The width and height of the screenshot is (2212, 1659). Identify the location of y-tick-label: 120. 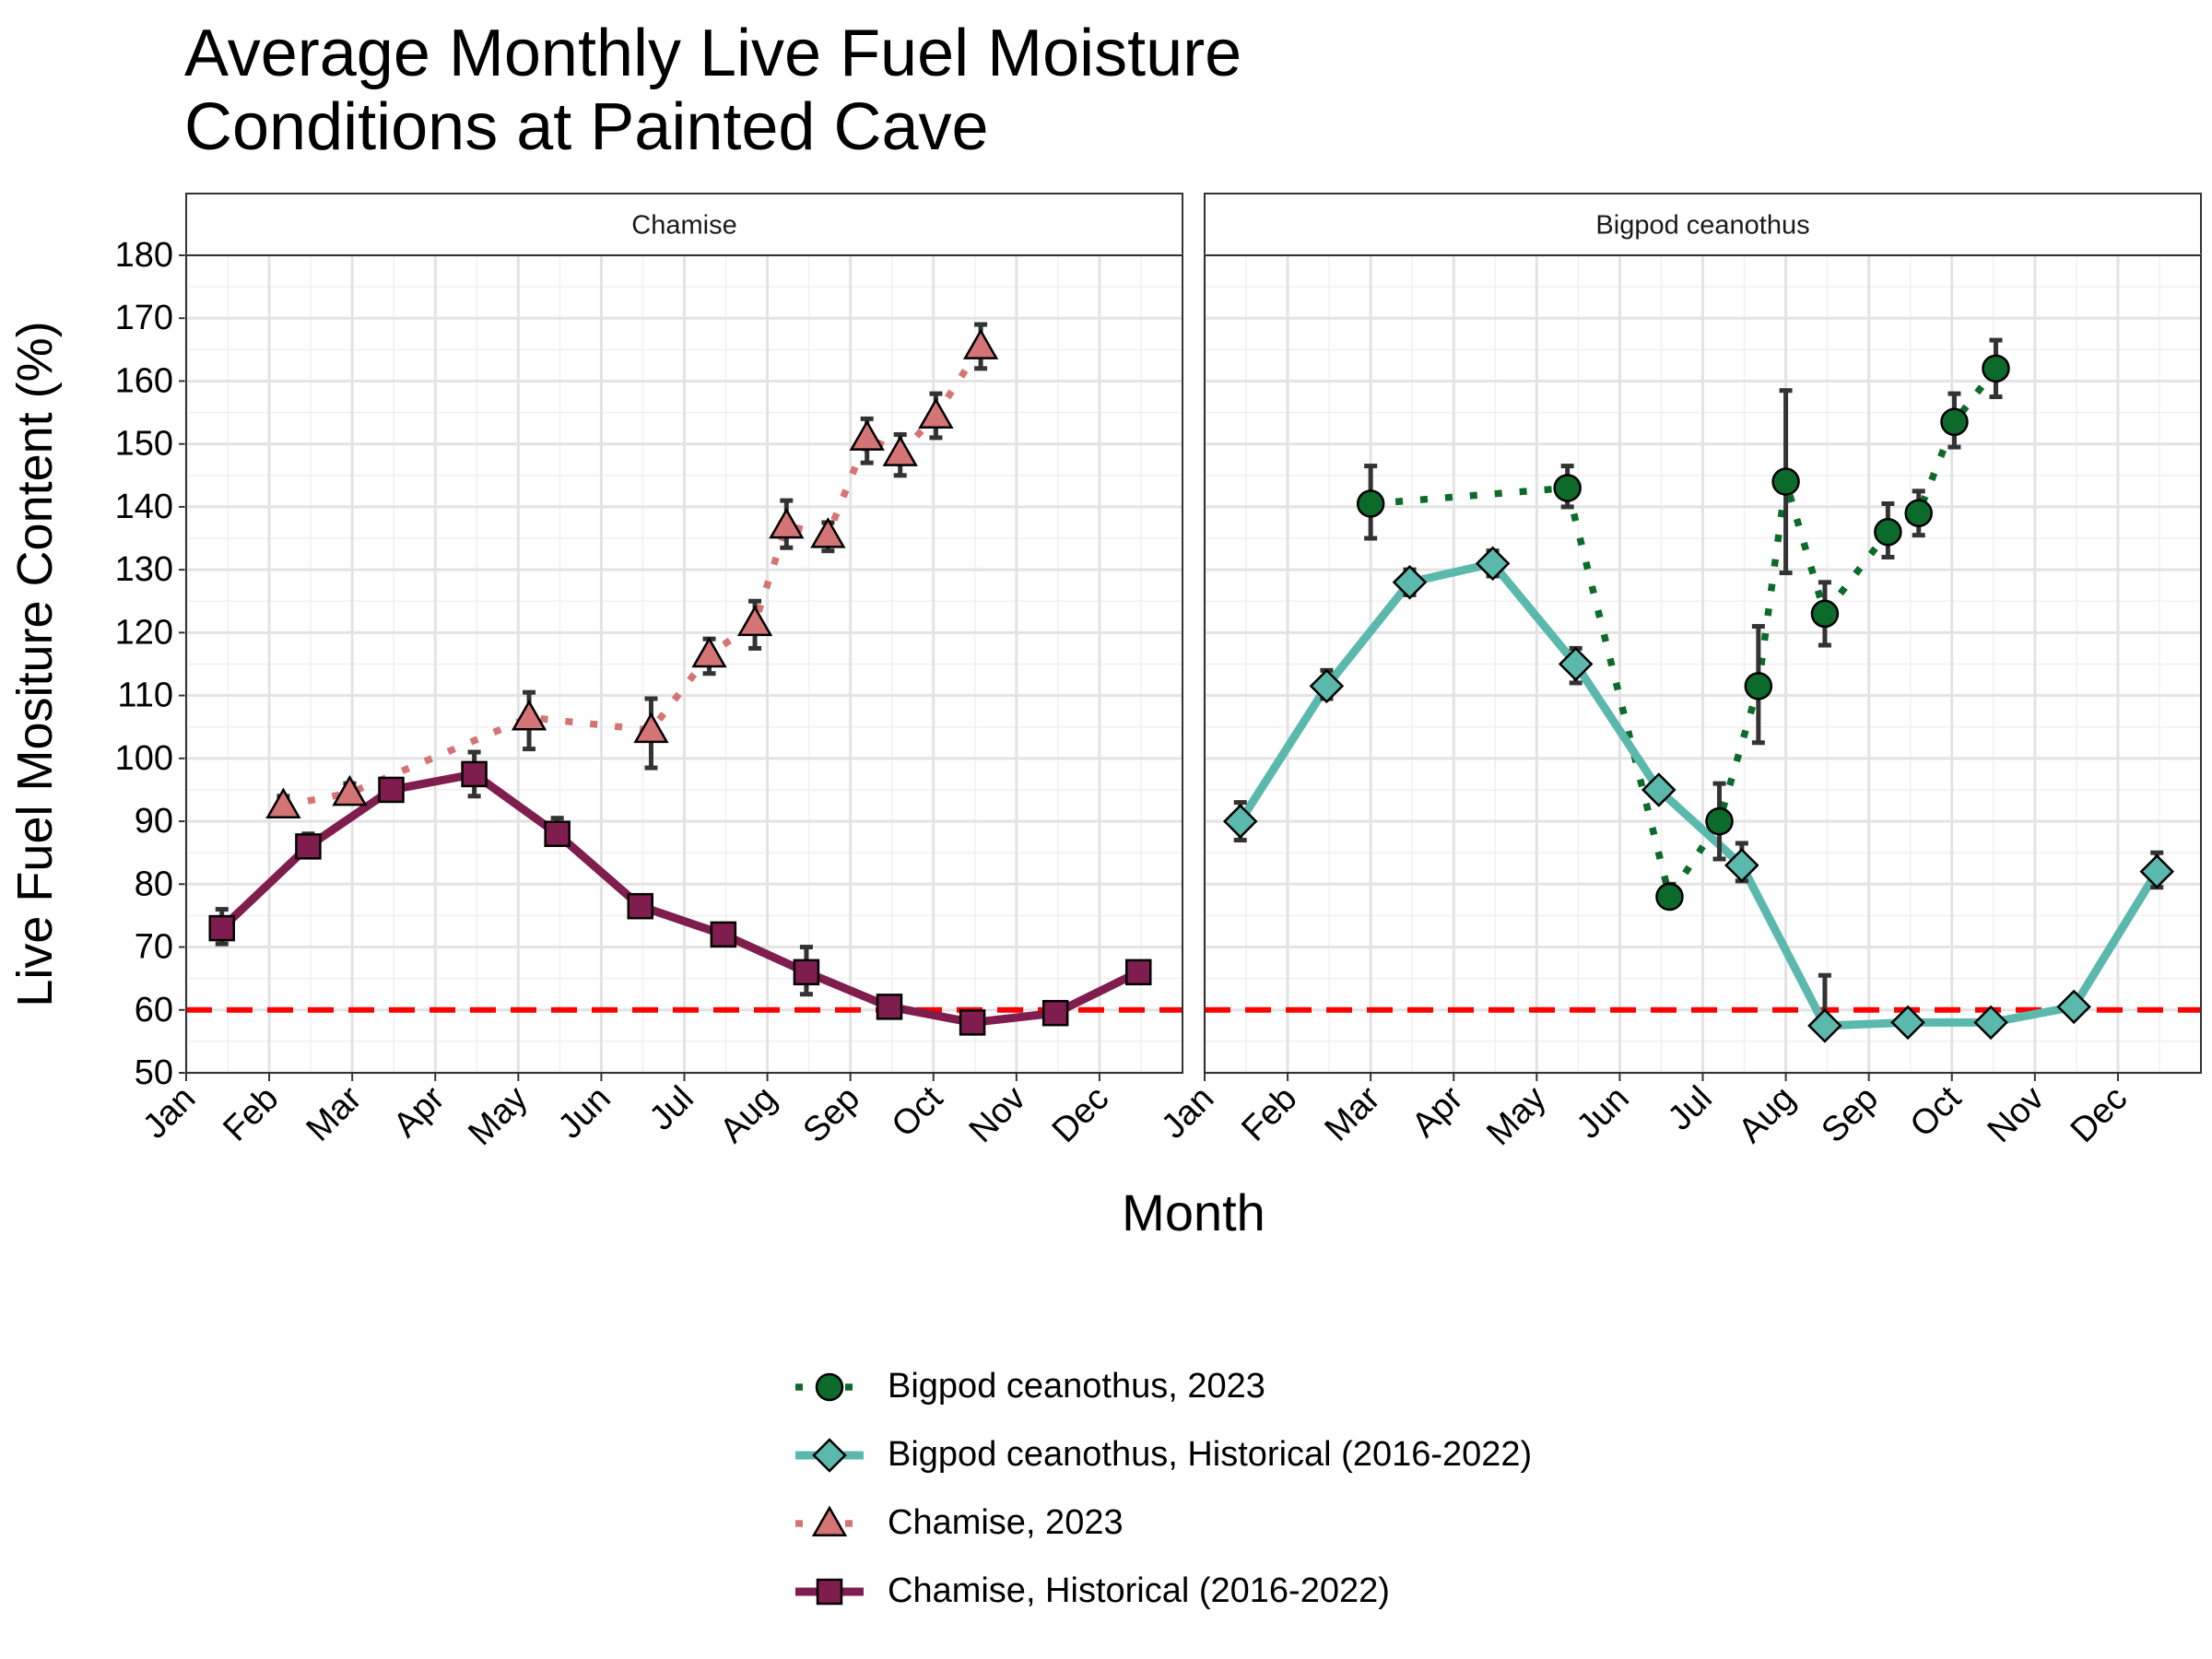
(144, 632).